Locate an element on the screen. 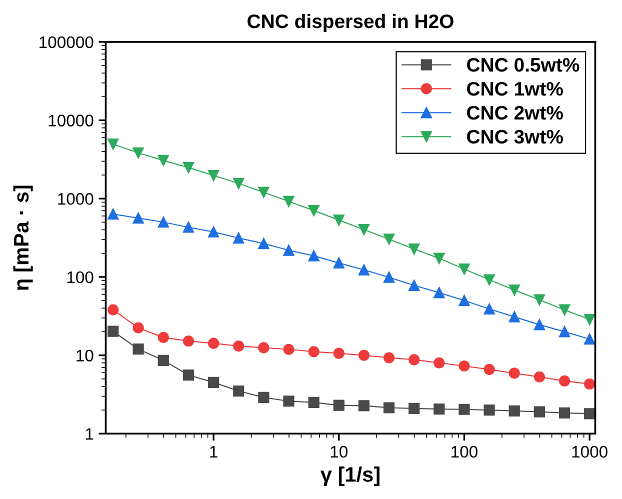 The width and height of the screenshot is (622, 499). x-axis-title: γ [1/s] is located at coordinates (350, 476).